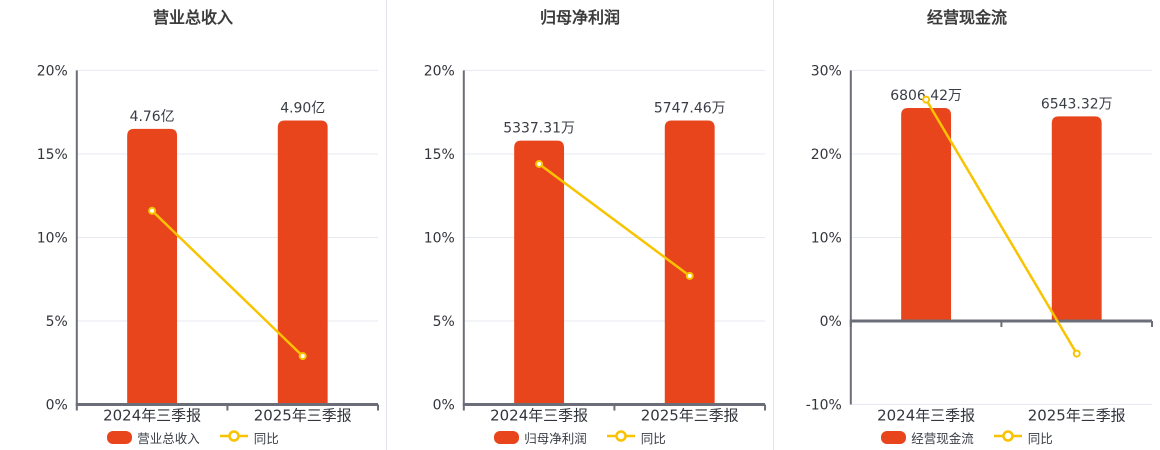  I want to click on legend-item-bar: 归母净利润, so click(540, 437).